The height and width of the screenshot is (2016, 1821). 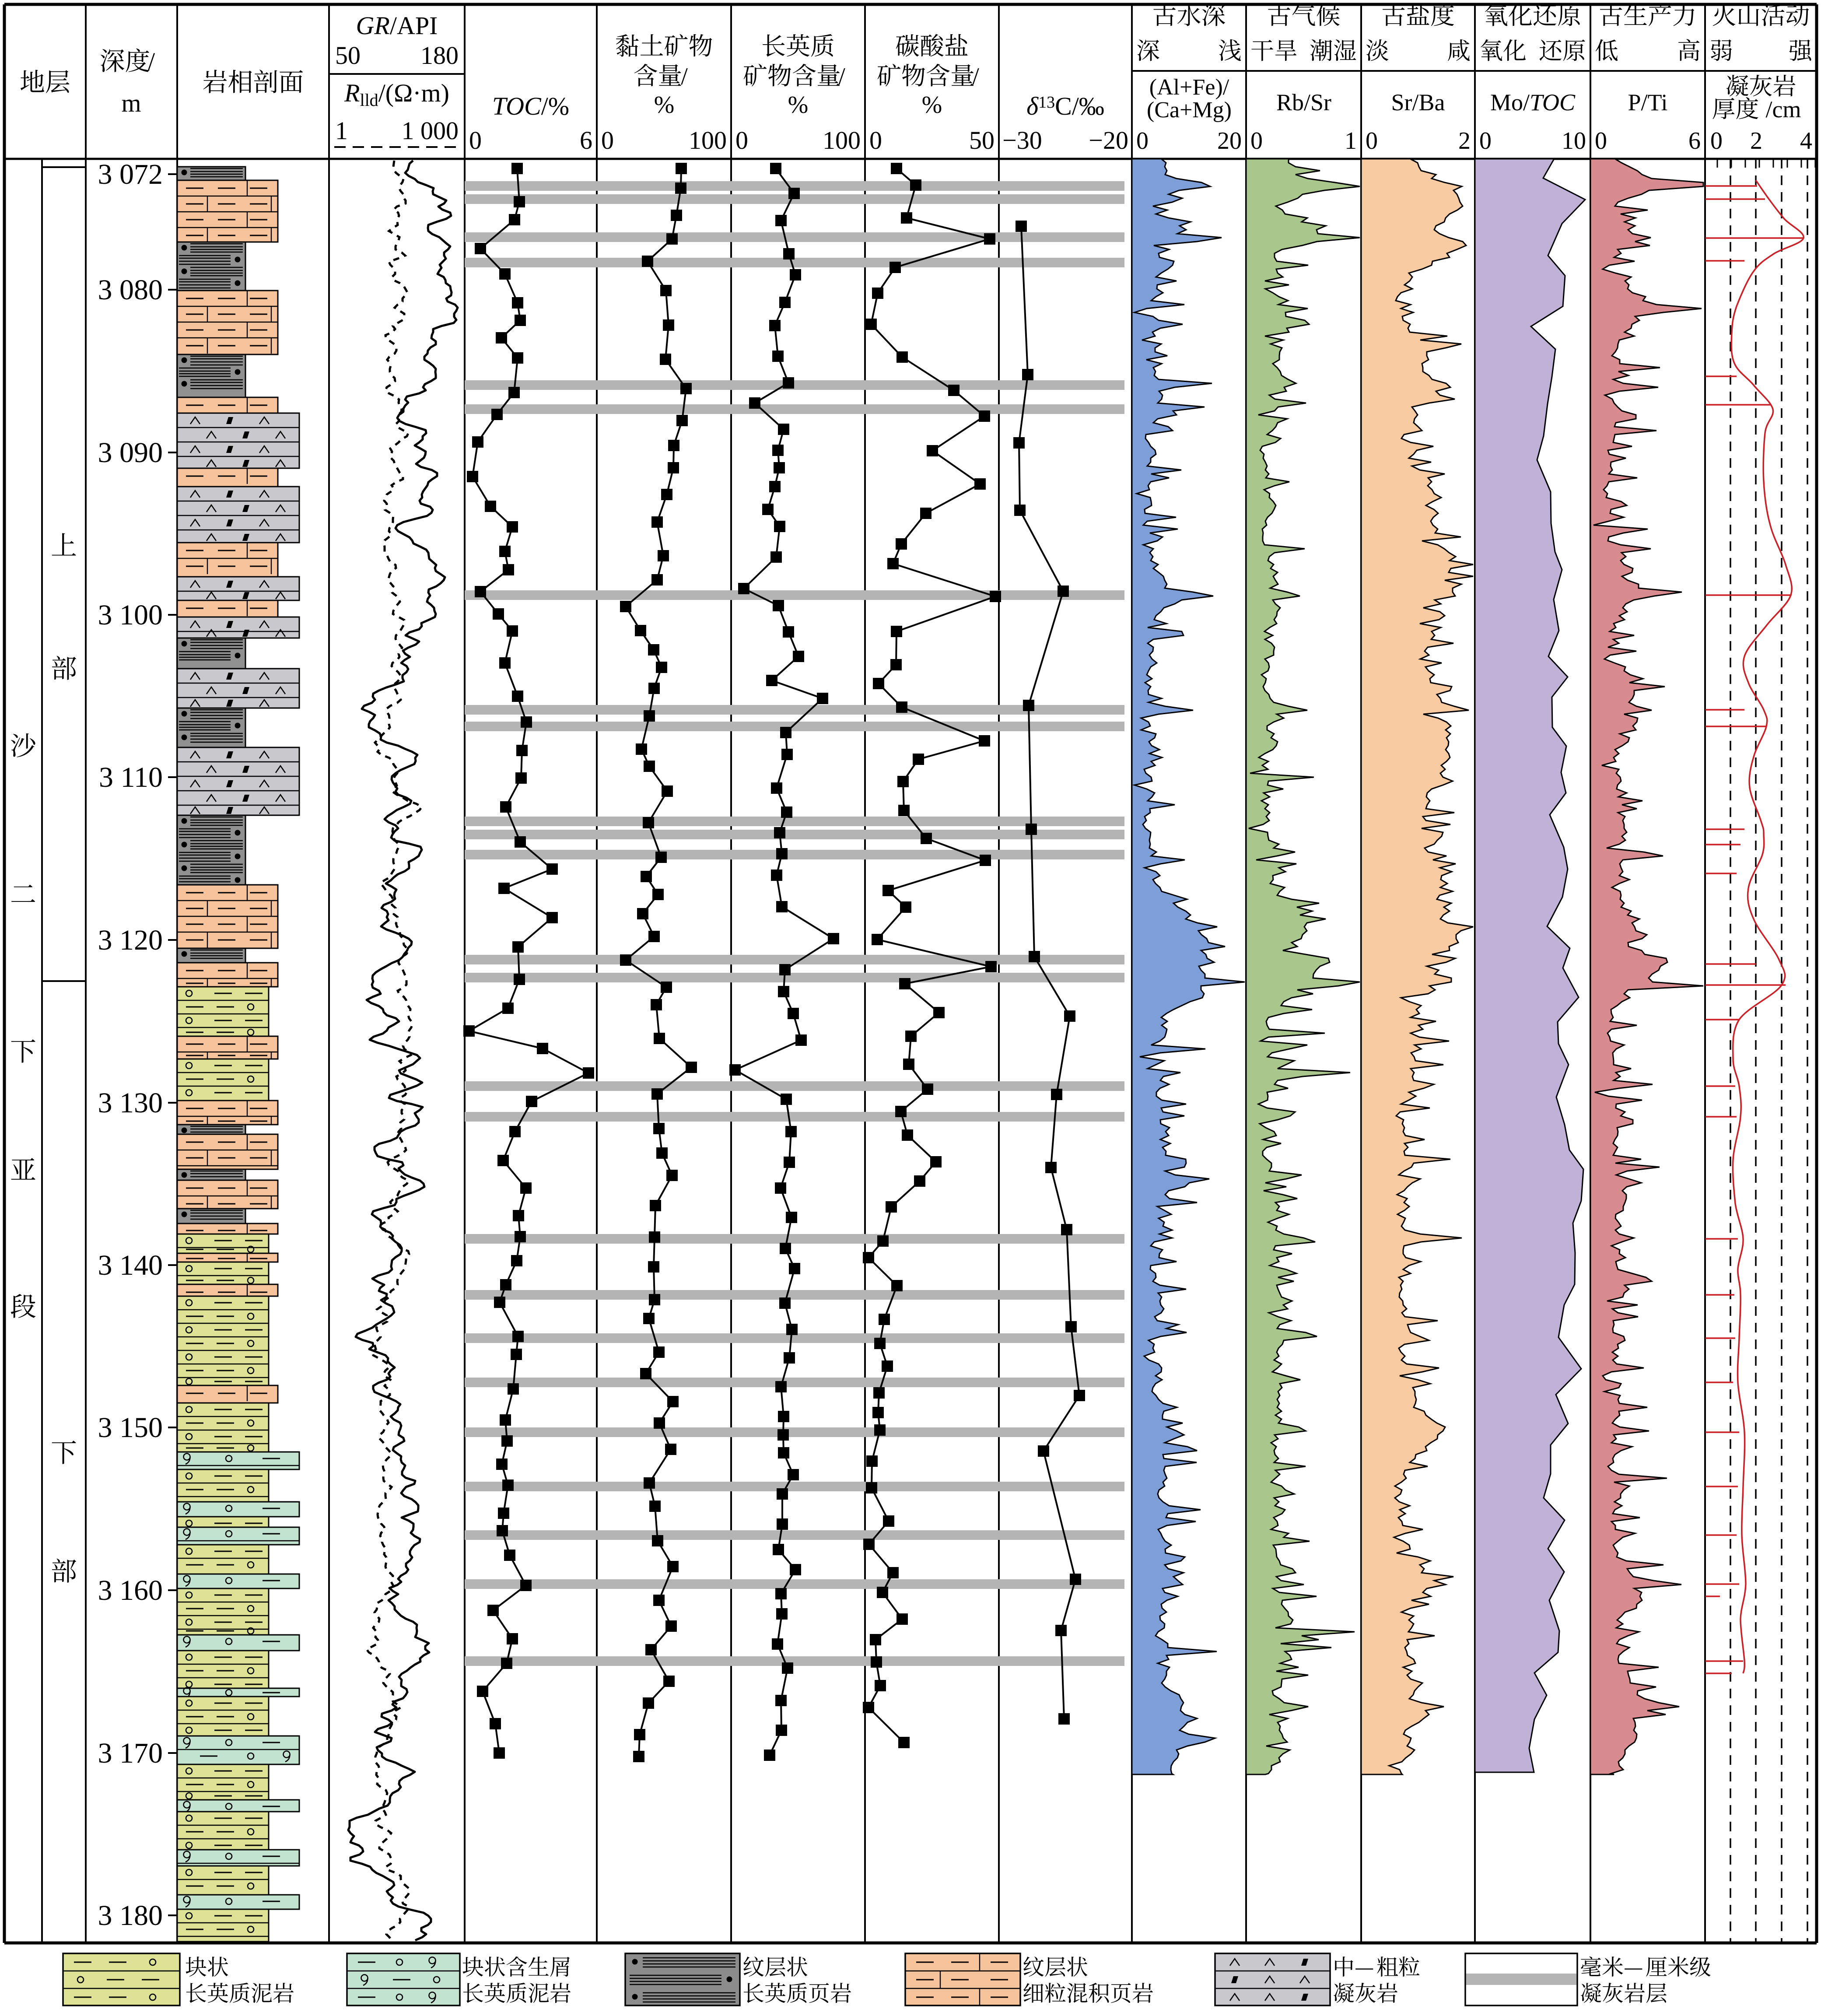 What do you see at coordinates (130, 1265) in the screenshot?
I see `svg-text: 3 140` at bounding box center [130, 1265].